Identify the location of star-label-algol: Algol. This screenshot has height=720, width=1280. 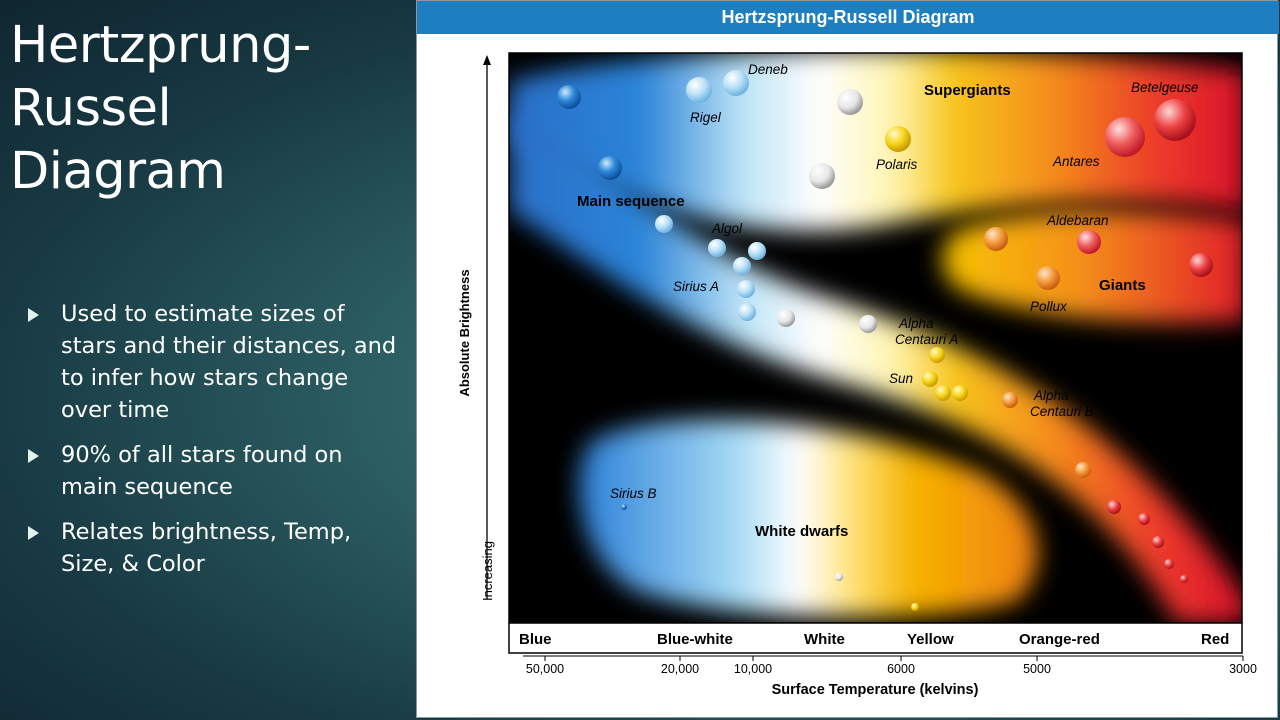
(727, 228).